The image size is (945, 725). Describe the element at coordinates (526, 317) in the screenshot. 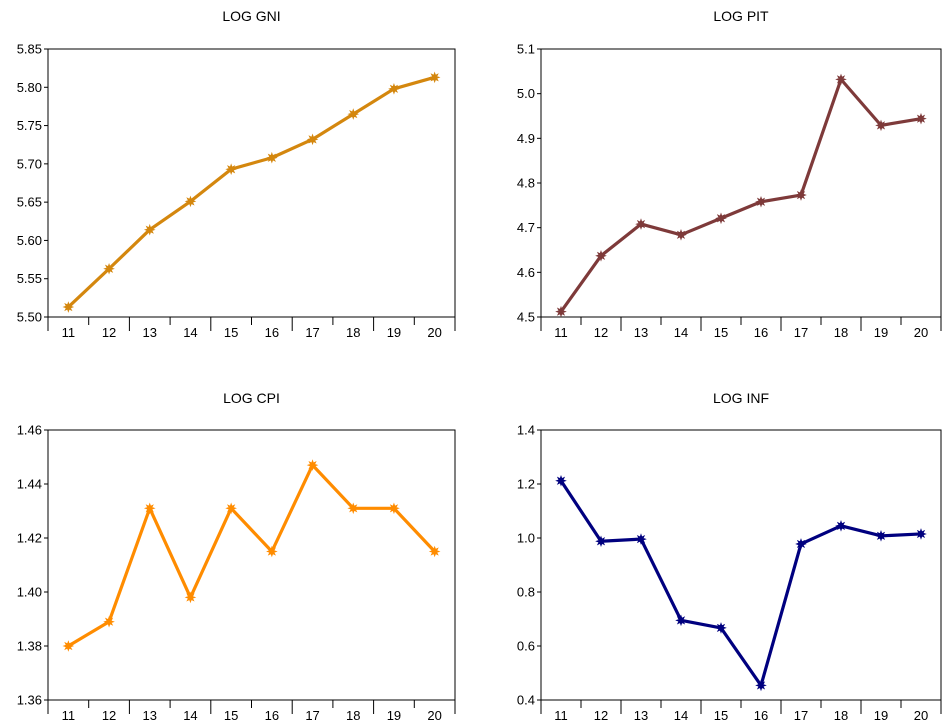

I see `y-tick-label: 4.5` at that location.